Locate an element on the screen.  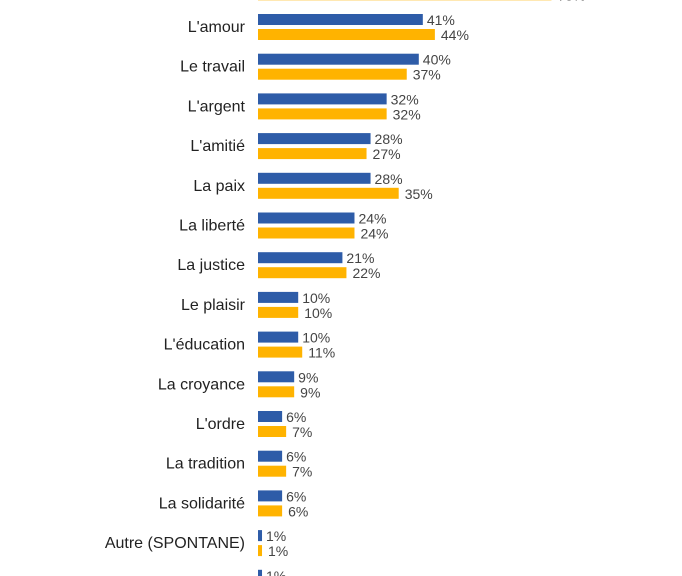
category-label: L'ordre is located at coordinates (220, 424).